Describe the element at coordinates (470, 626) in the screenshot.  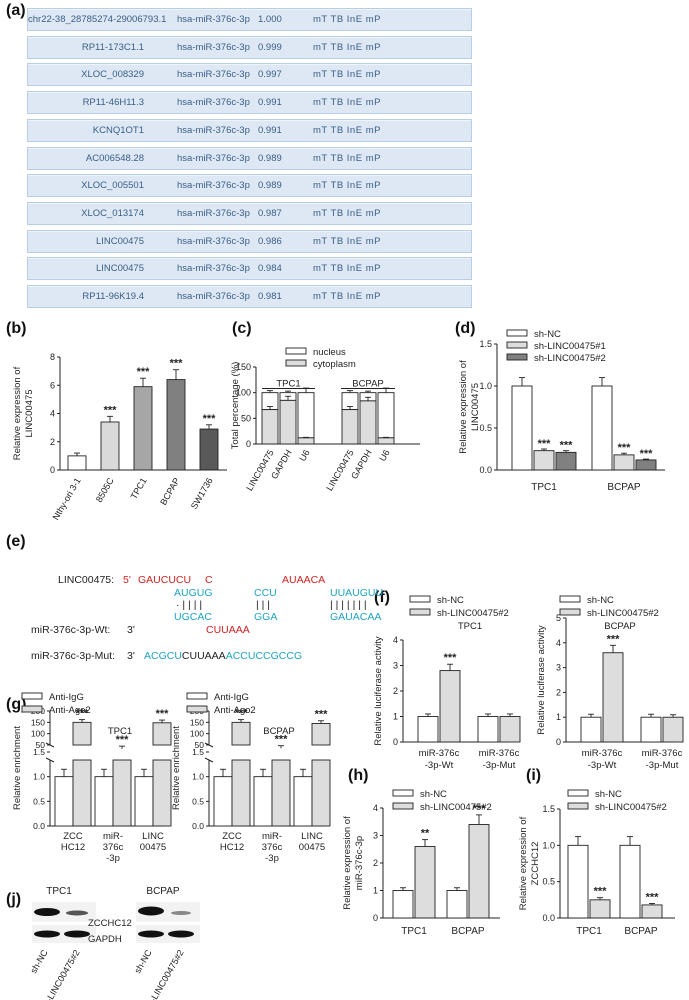
I see `chart-title: TPC1` at that location.